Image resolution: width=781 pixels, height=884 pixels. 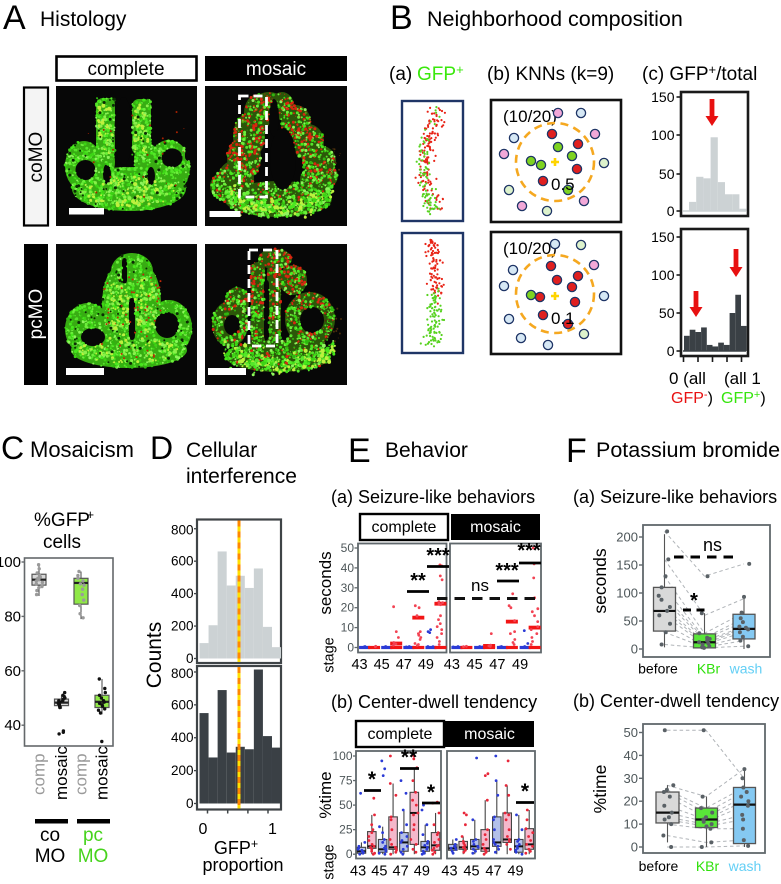 What do you see at coordinates (530, 248) in the screenshot?
I see `svg-text: (10/20)` at bounding box center [530, 248].